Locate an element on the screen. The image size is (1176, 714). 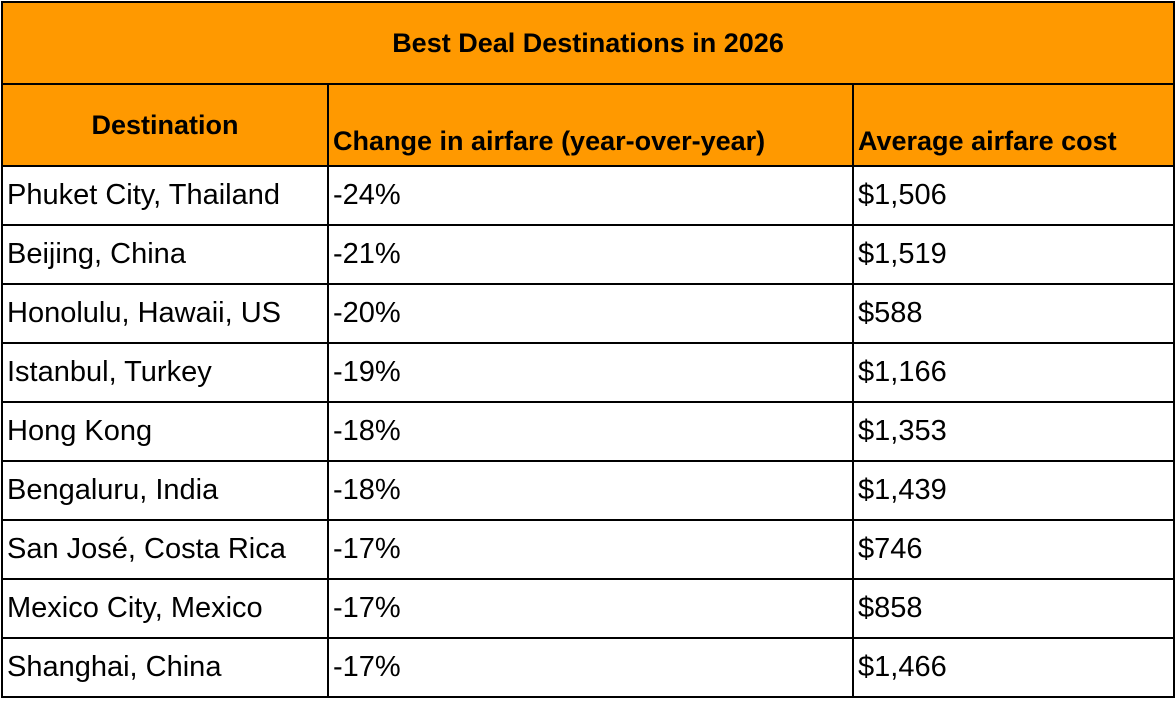
table-cell: -20% is located at coordinates (590, 313).